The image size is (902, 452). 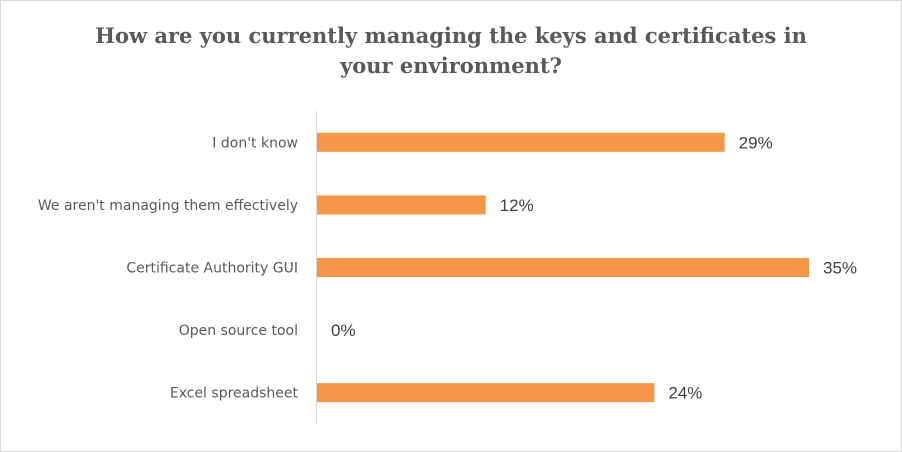 I want to click on data-label: 29%, so click(x=756, y=142).